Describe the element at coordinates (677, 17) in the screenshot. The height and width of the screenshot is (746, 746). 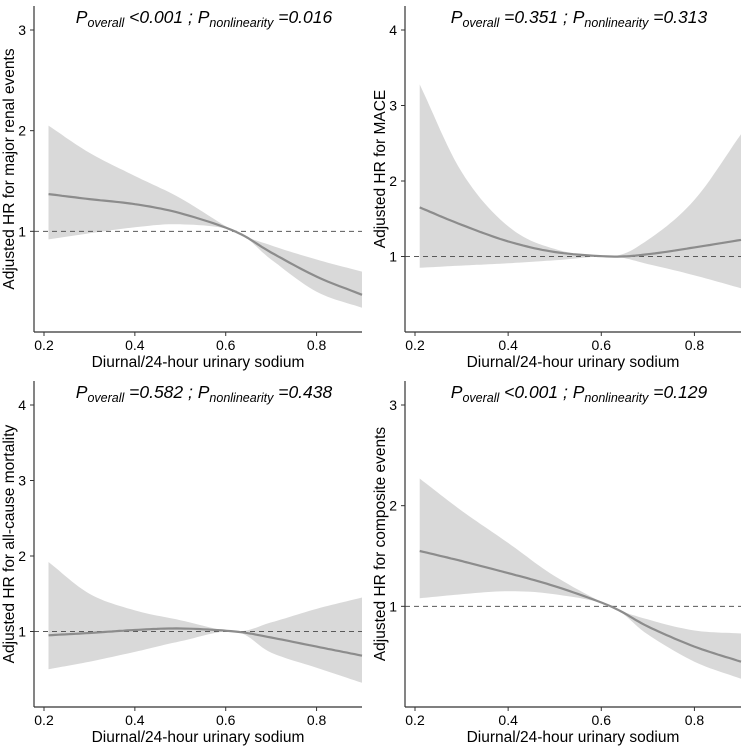
I see `p-value-text: =0.313` at that location.